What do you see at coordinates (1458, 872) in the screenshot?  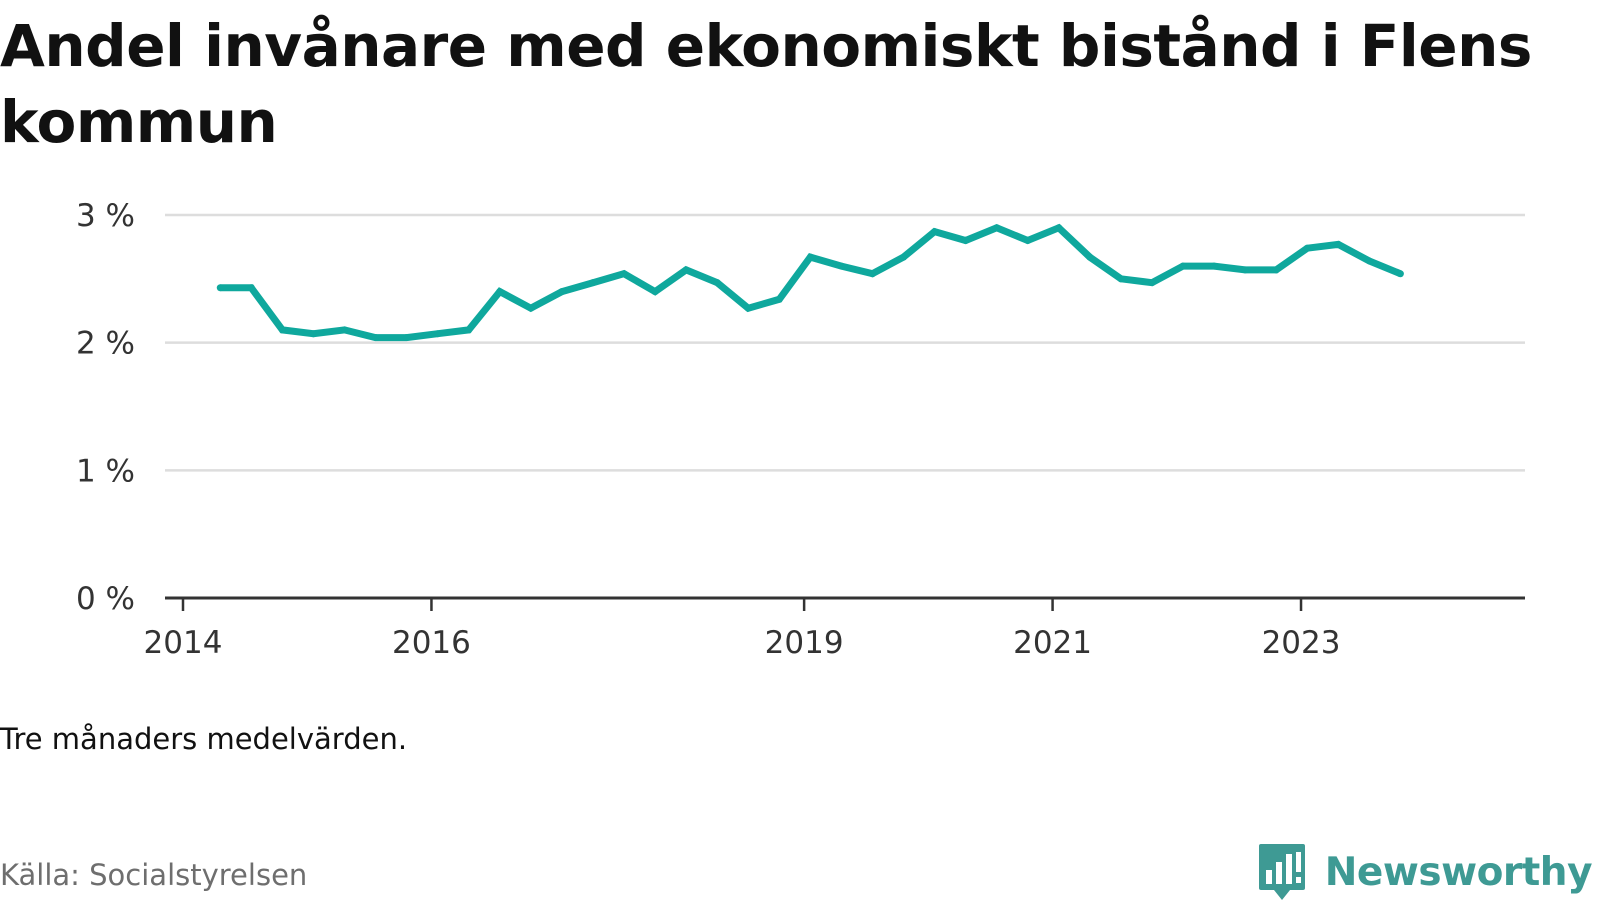 I see `brand-name: Newsworthy` at bounding box center [1458, 872].